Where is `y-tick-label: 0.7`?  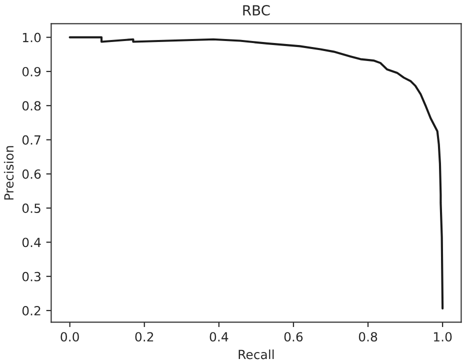 y-tick-label: 0.7 is located at coordinates (31, 140).